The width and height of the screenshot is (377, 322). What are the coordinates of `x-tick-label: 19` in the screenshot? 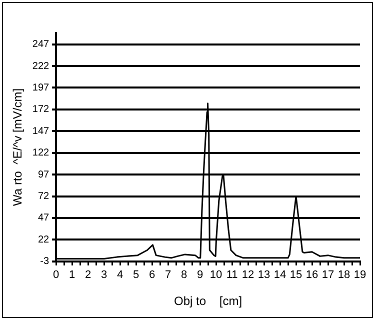 It's located at (360, 275).